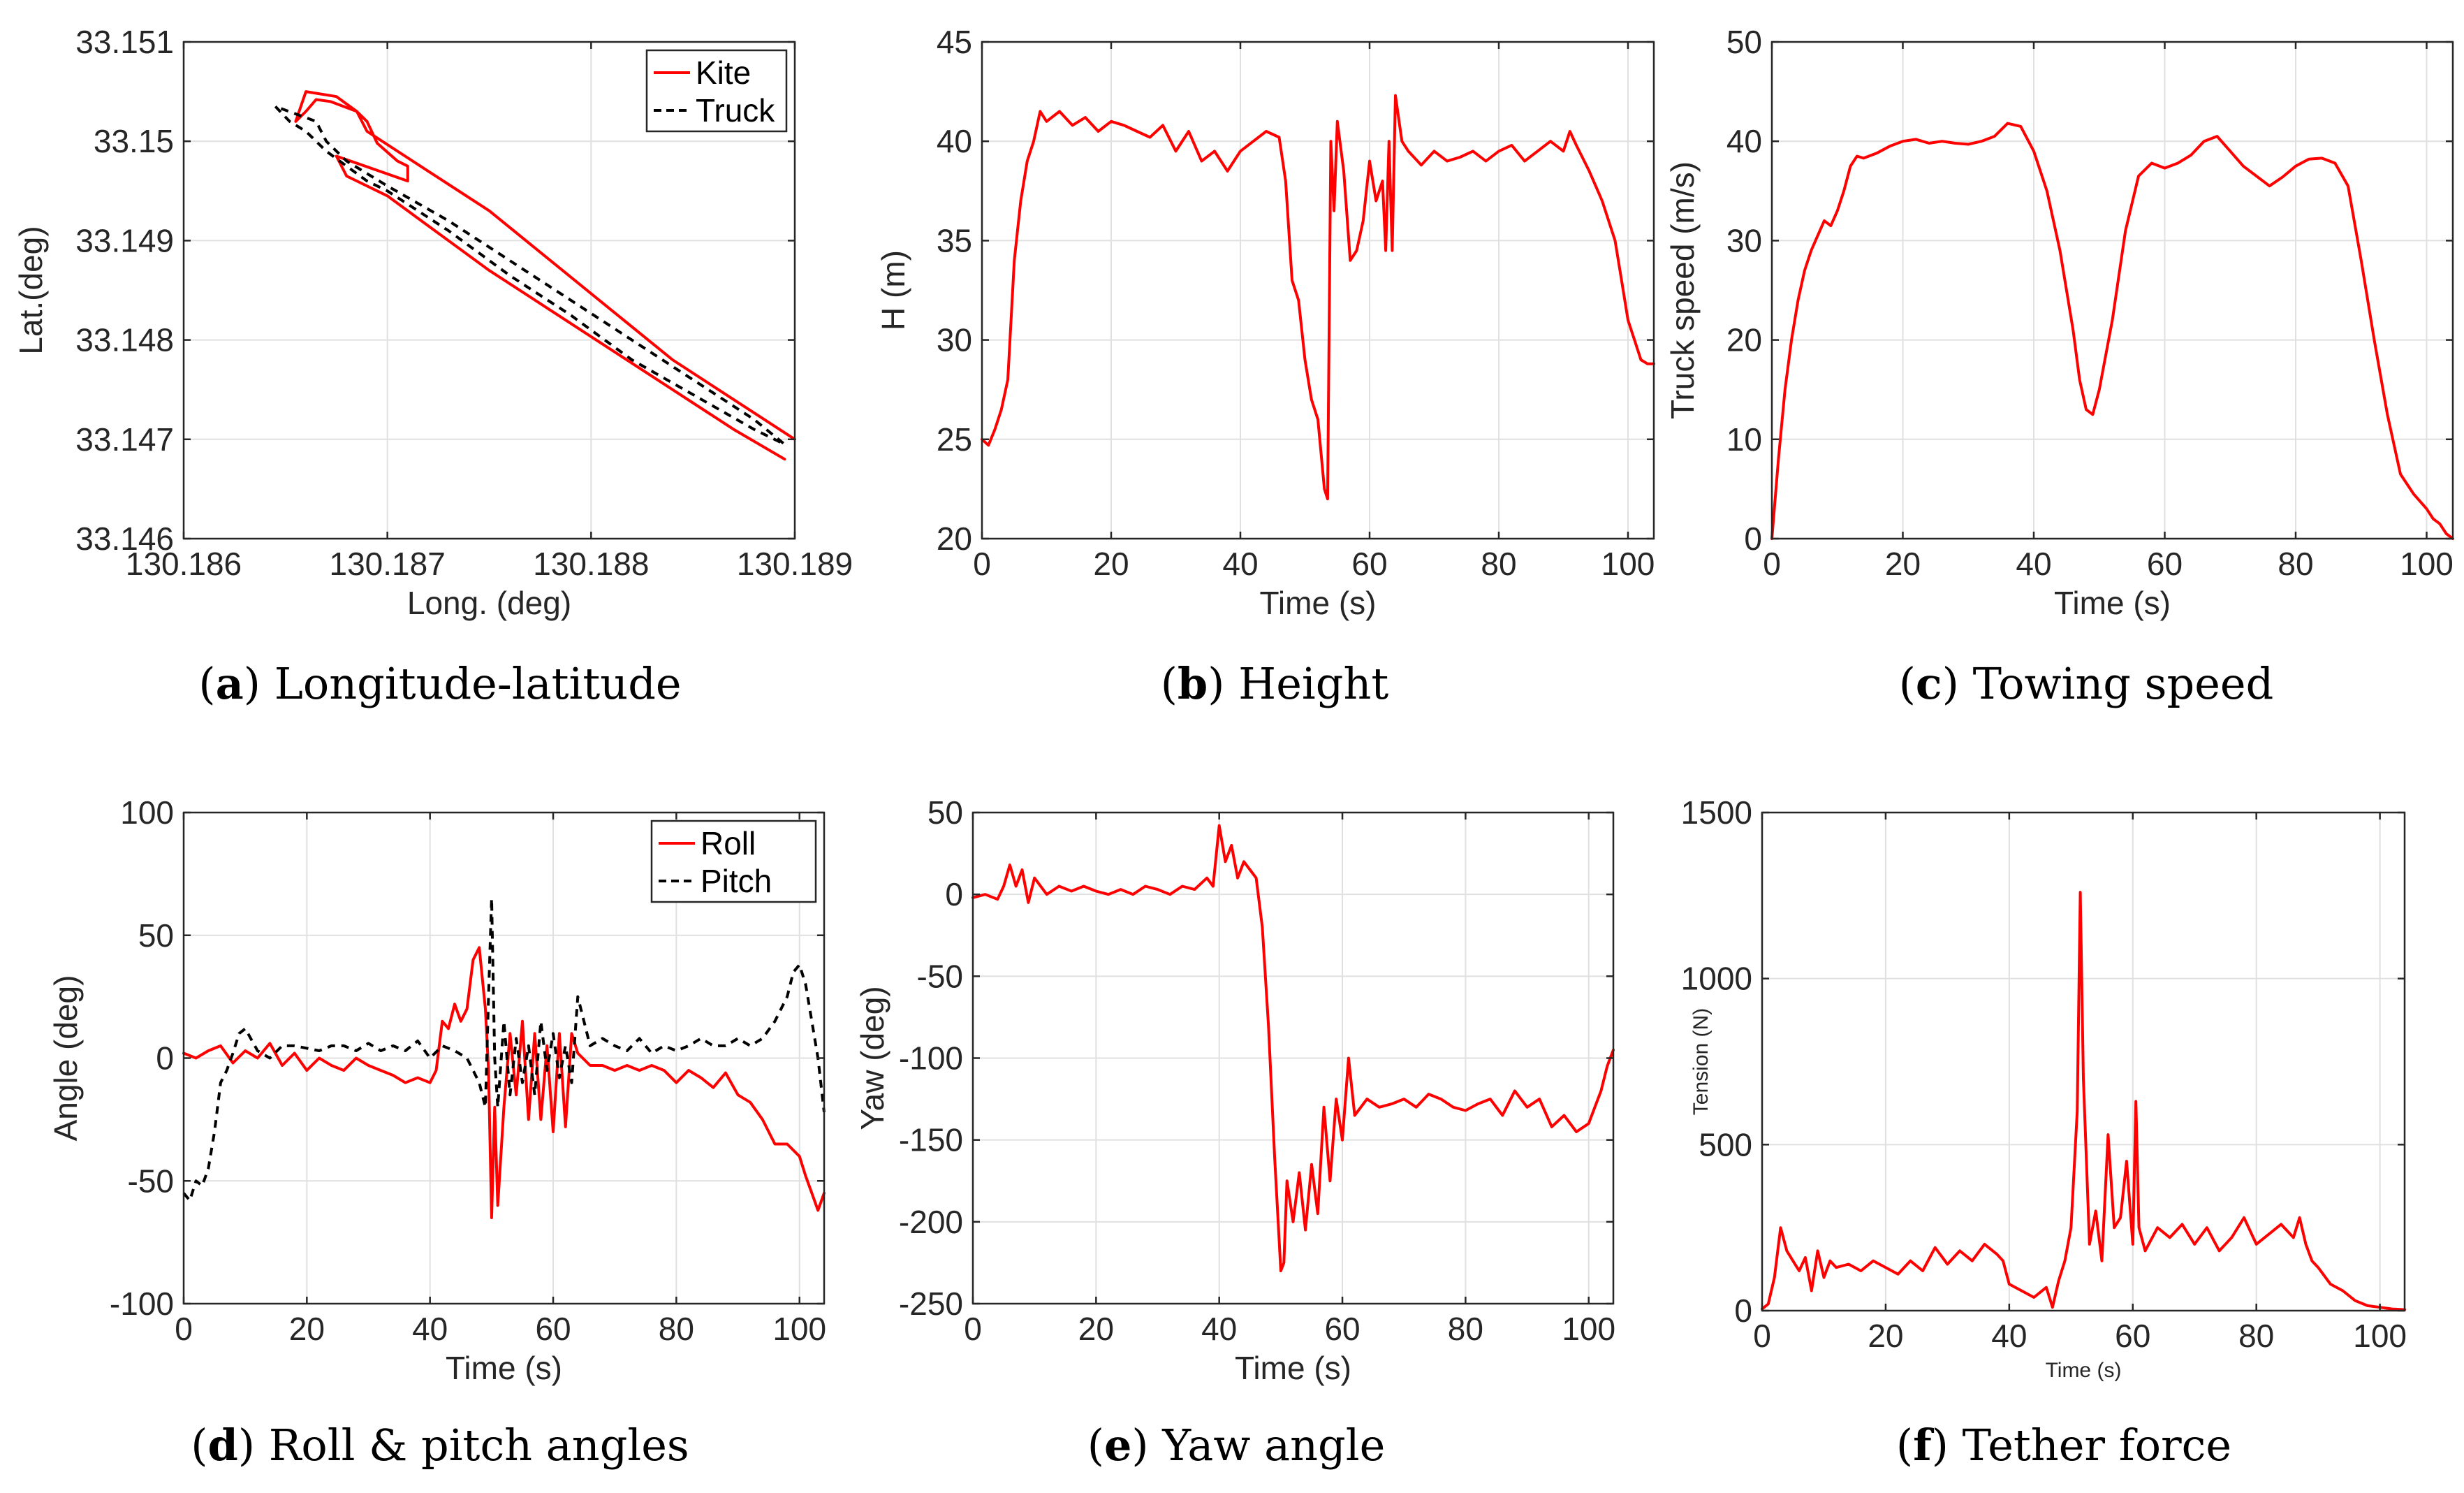 The height and width of the screenshot is (1493, 2464). I want to click on y-tick-label: 33.146, so click(124, 538).